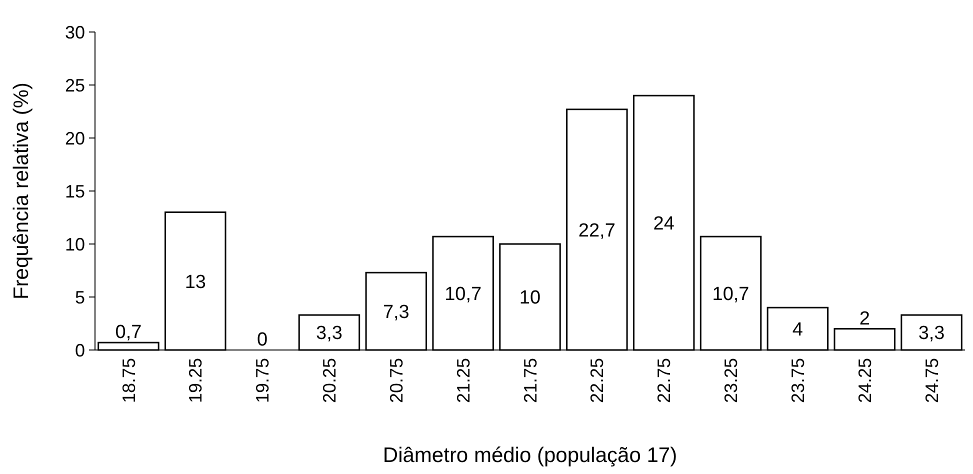 The height and width of the screenshot is (474, 973). Describe the element at coordinates (330, 381) in the screenshot. I see `x-tick-label: 20.25` at that location.